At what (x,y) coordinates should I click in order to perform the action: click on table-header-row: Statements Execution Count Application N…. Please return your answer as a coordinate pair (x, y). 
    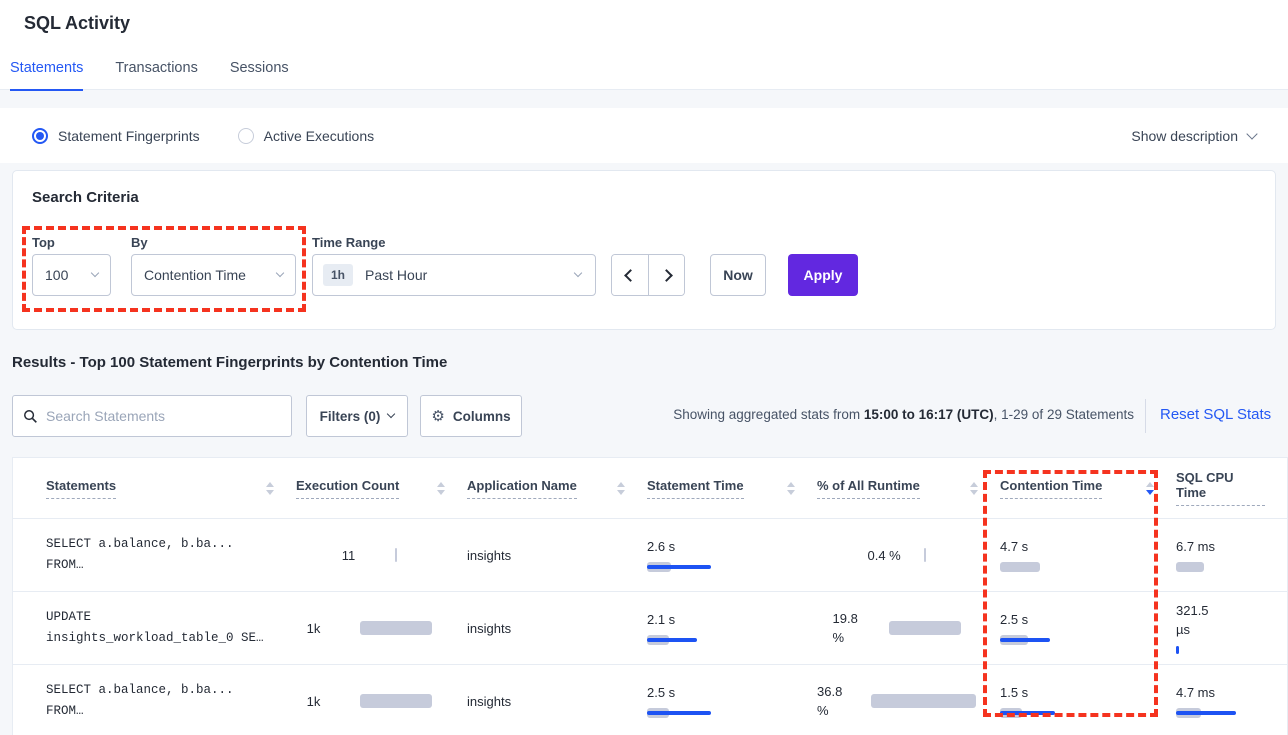
    Looking at the image, I should click on (650, 488).